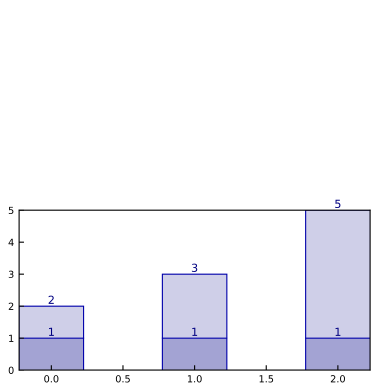  What do you see at coordinates (11, 242) in the screenshot?
I see `y-tick-label: 4` at bounding box center [11, 242].